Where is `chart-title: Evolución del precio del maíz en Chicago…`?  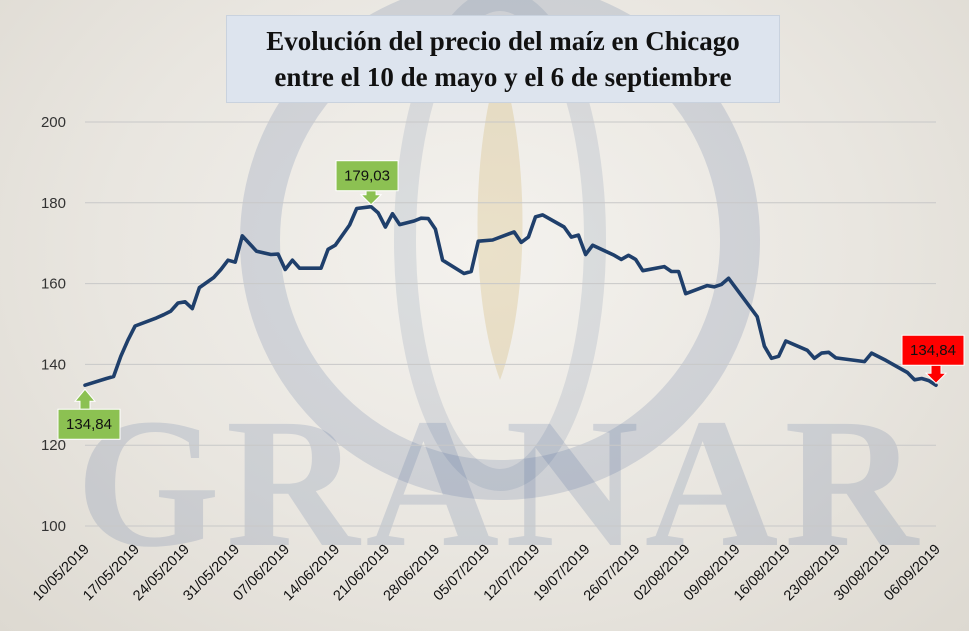
chart-title: Evolución del precio del maíz en Chicago… is located at coordinates (503, 59).